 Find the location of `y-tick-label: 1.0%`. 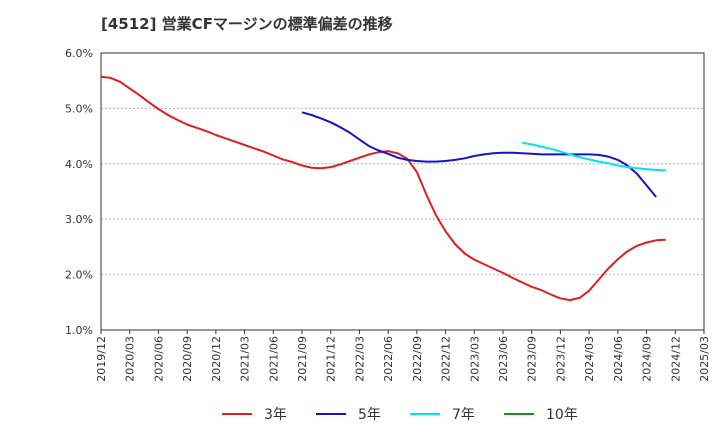

y-tick-label: 1.0% is located at coordinates (79, 330).